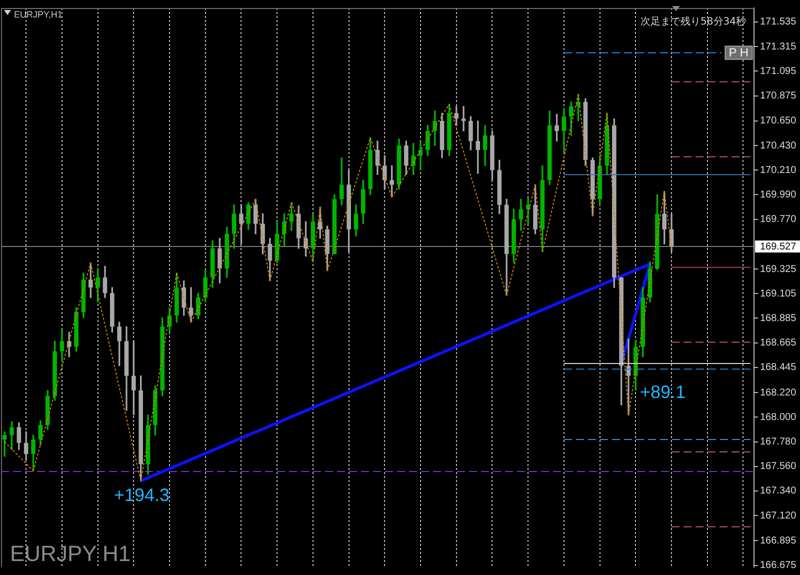 The height and width of the screenshot is (575, 800). I want to click on y-tick-label: 171.535, so click(778, 22).